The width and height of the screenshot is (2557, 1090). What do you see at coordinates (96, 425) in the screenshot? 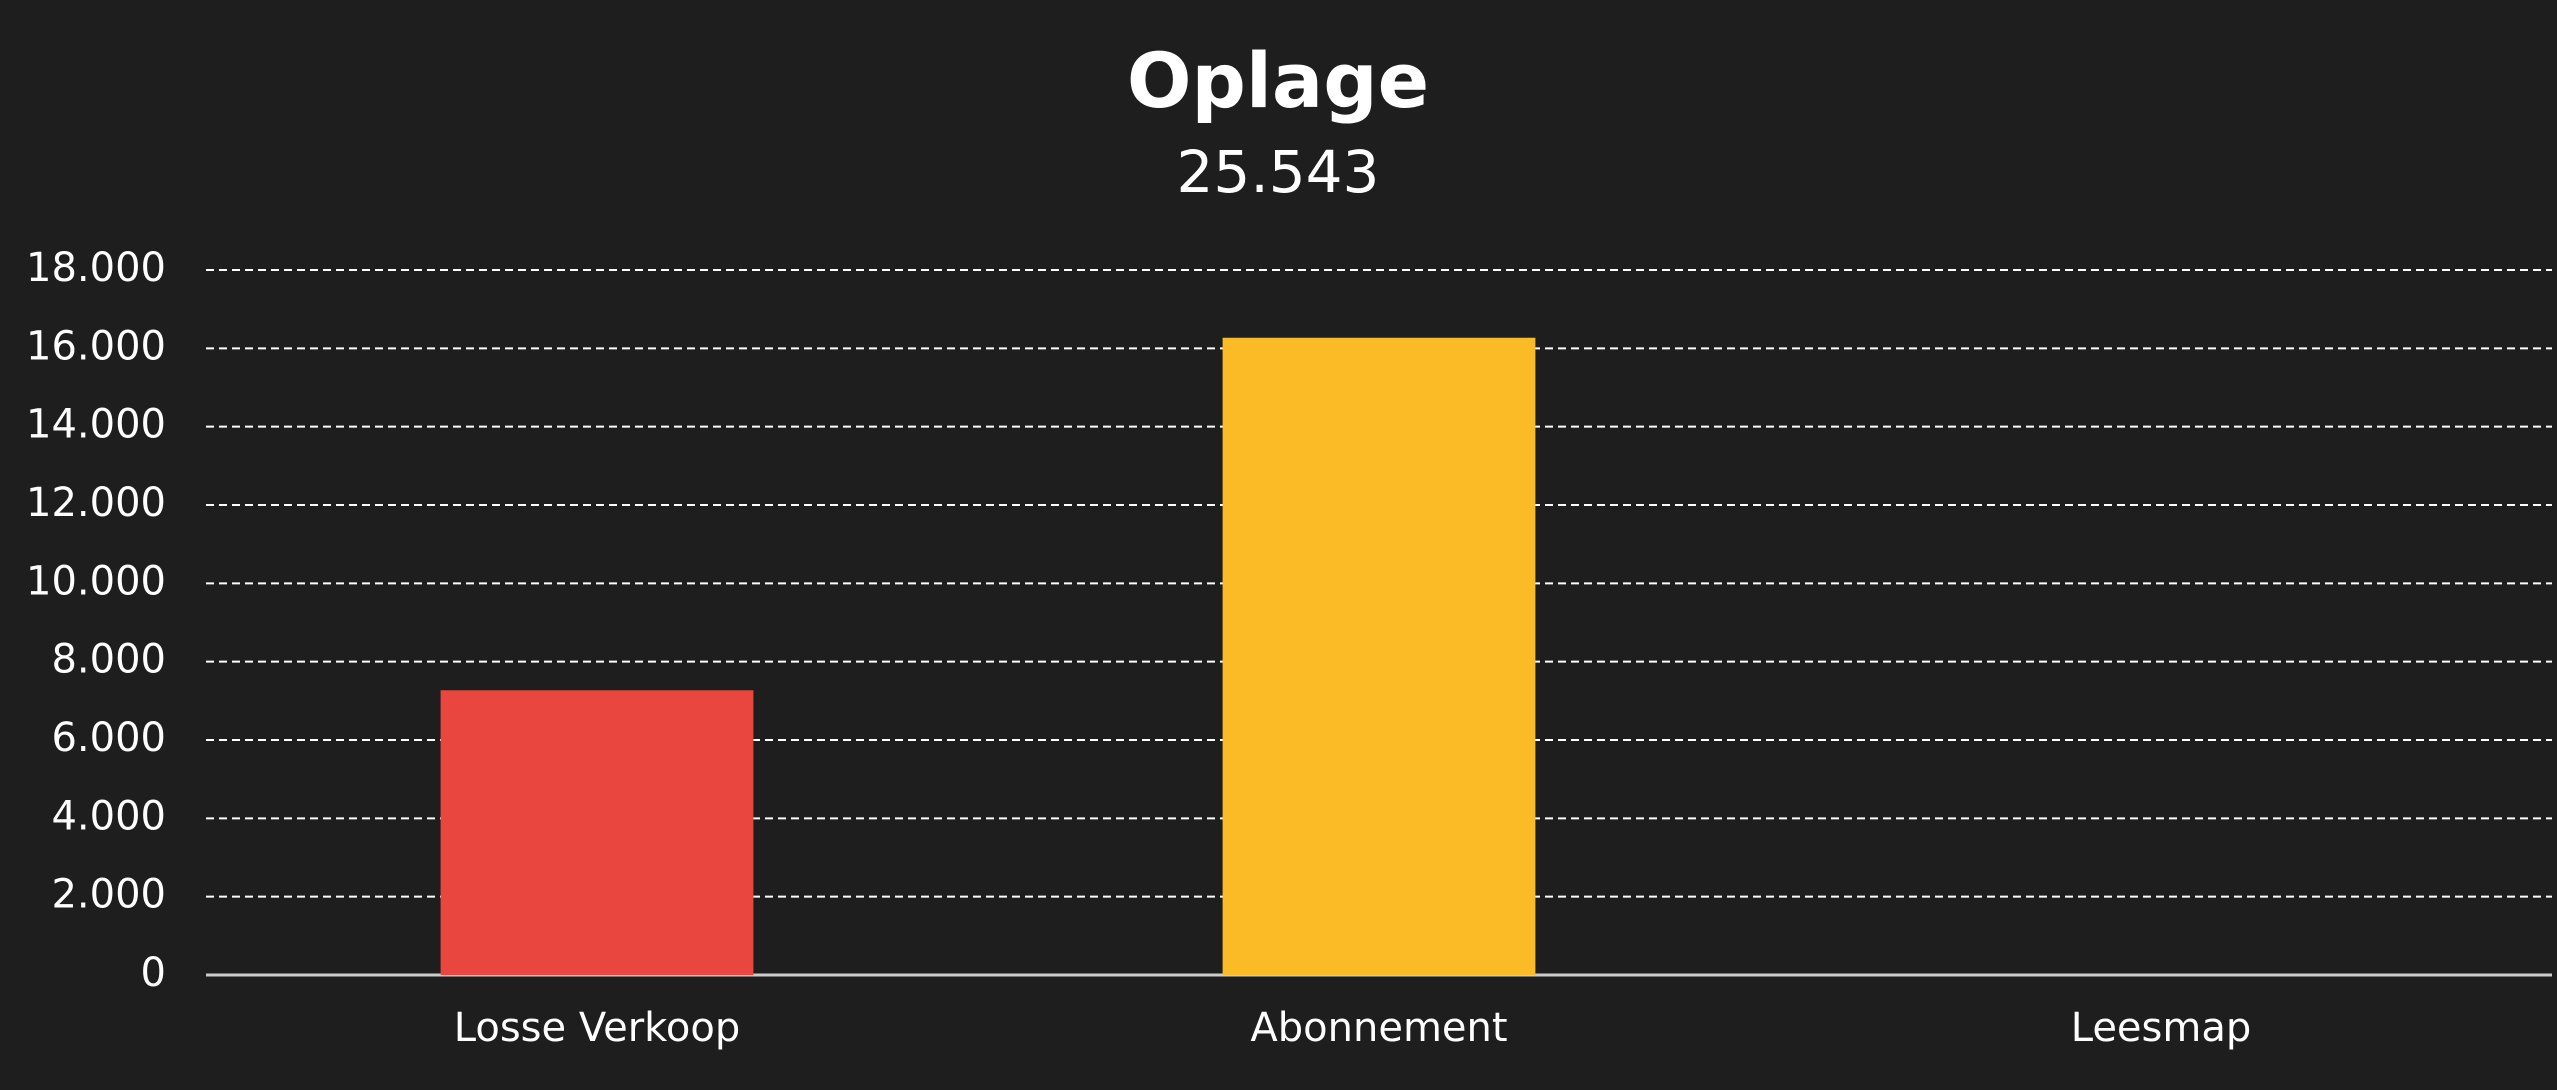
I see `y-tick-label: 14.000` at bounding box center [96, 425].